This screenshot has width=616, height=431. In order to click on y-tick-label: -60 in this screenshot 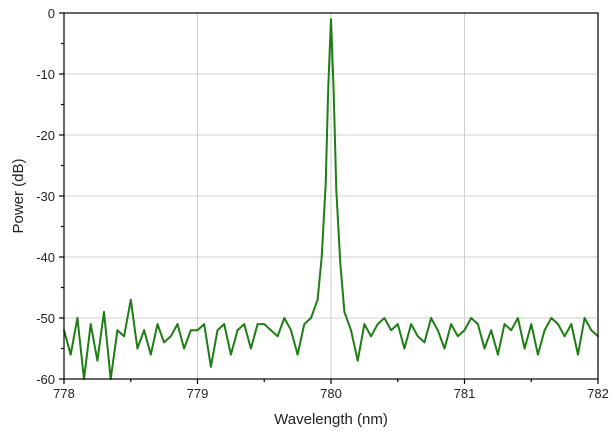, I will do `click(45, 379)`.